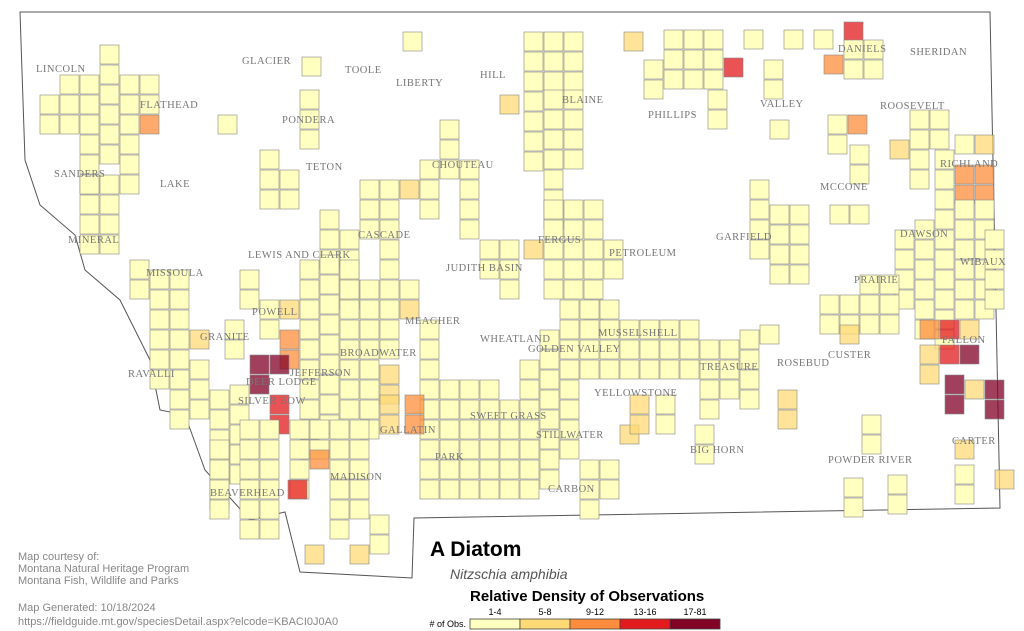 The height and width of the screenshot is (631, 1024). I want to click on county-label: DAWSON, so click(924, 234).